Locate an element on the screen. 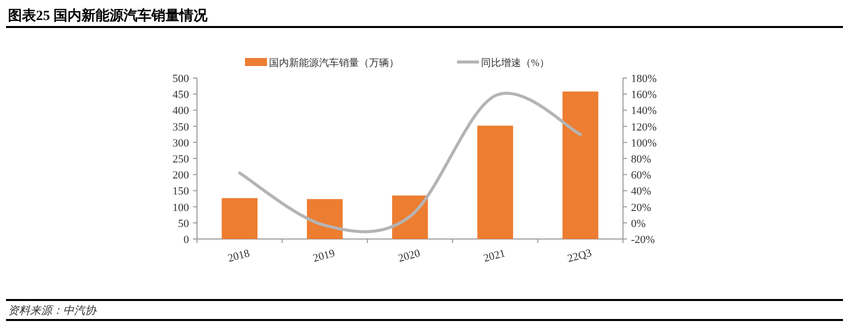 The height and width of the screenshot is (336, 849). y-tick-label: 250 is located at coordinates (181, 160).